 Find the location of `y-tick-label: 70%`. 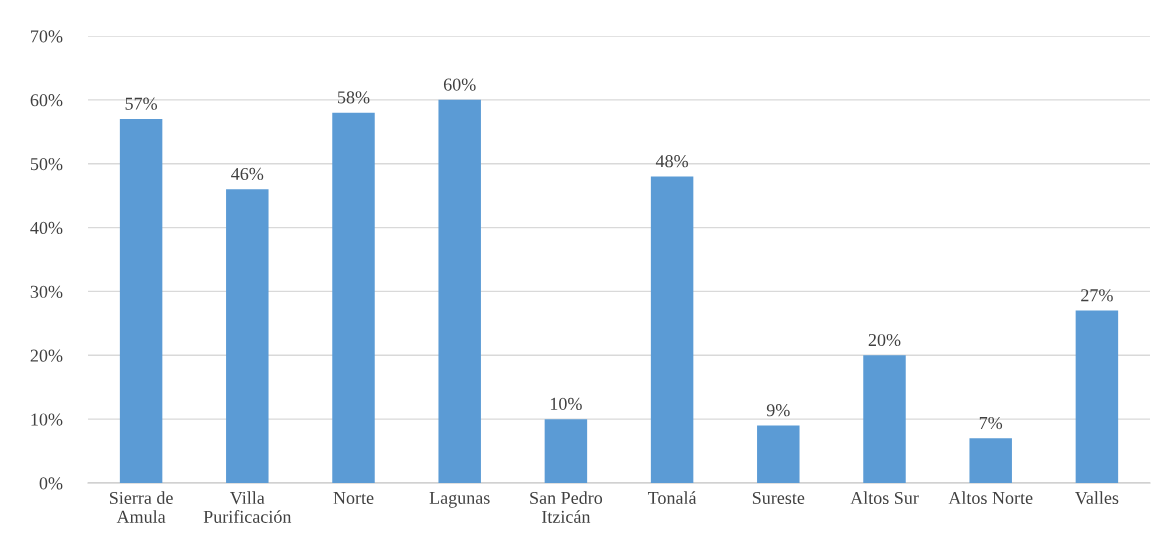

y-tick-label: 70% is located at coordinates (47, 36).